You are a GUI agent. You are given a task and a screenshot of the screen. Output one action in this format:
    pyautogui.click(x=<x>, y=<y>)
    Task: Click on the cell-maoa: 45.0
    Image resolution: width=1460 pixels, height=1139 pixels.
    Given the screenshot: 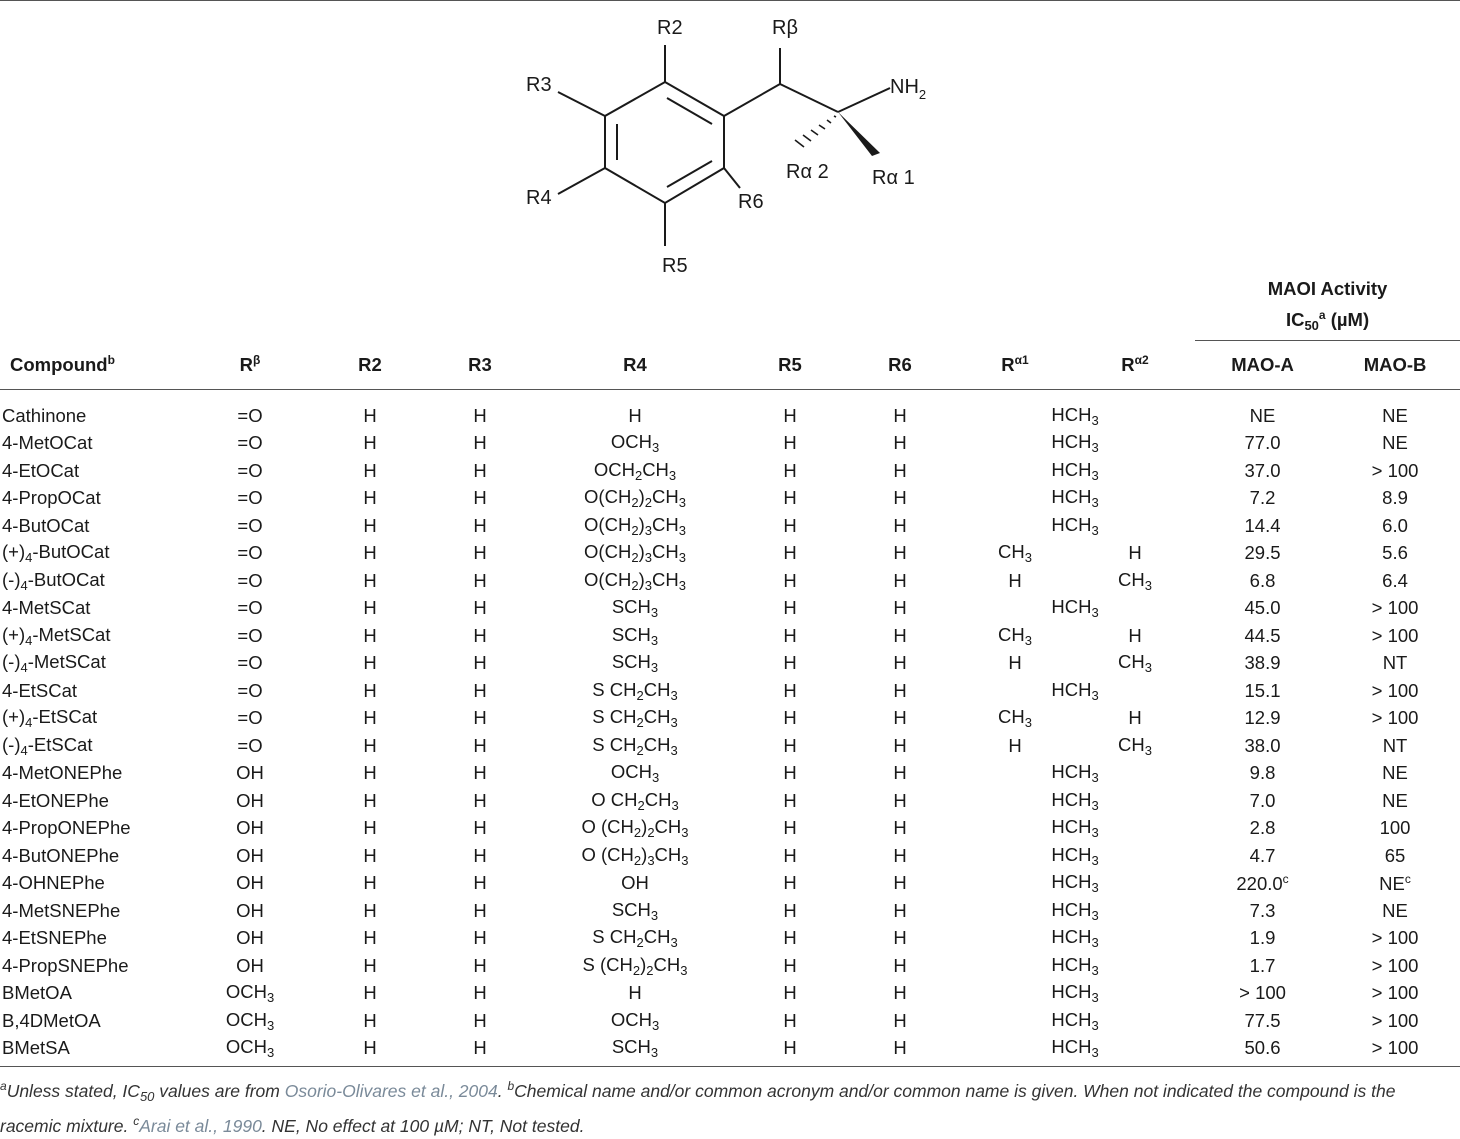 What is the action you would take?
    pyautogui.click(x=1262, y=608)
    